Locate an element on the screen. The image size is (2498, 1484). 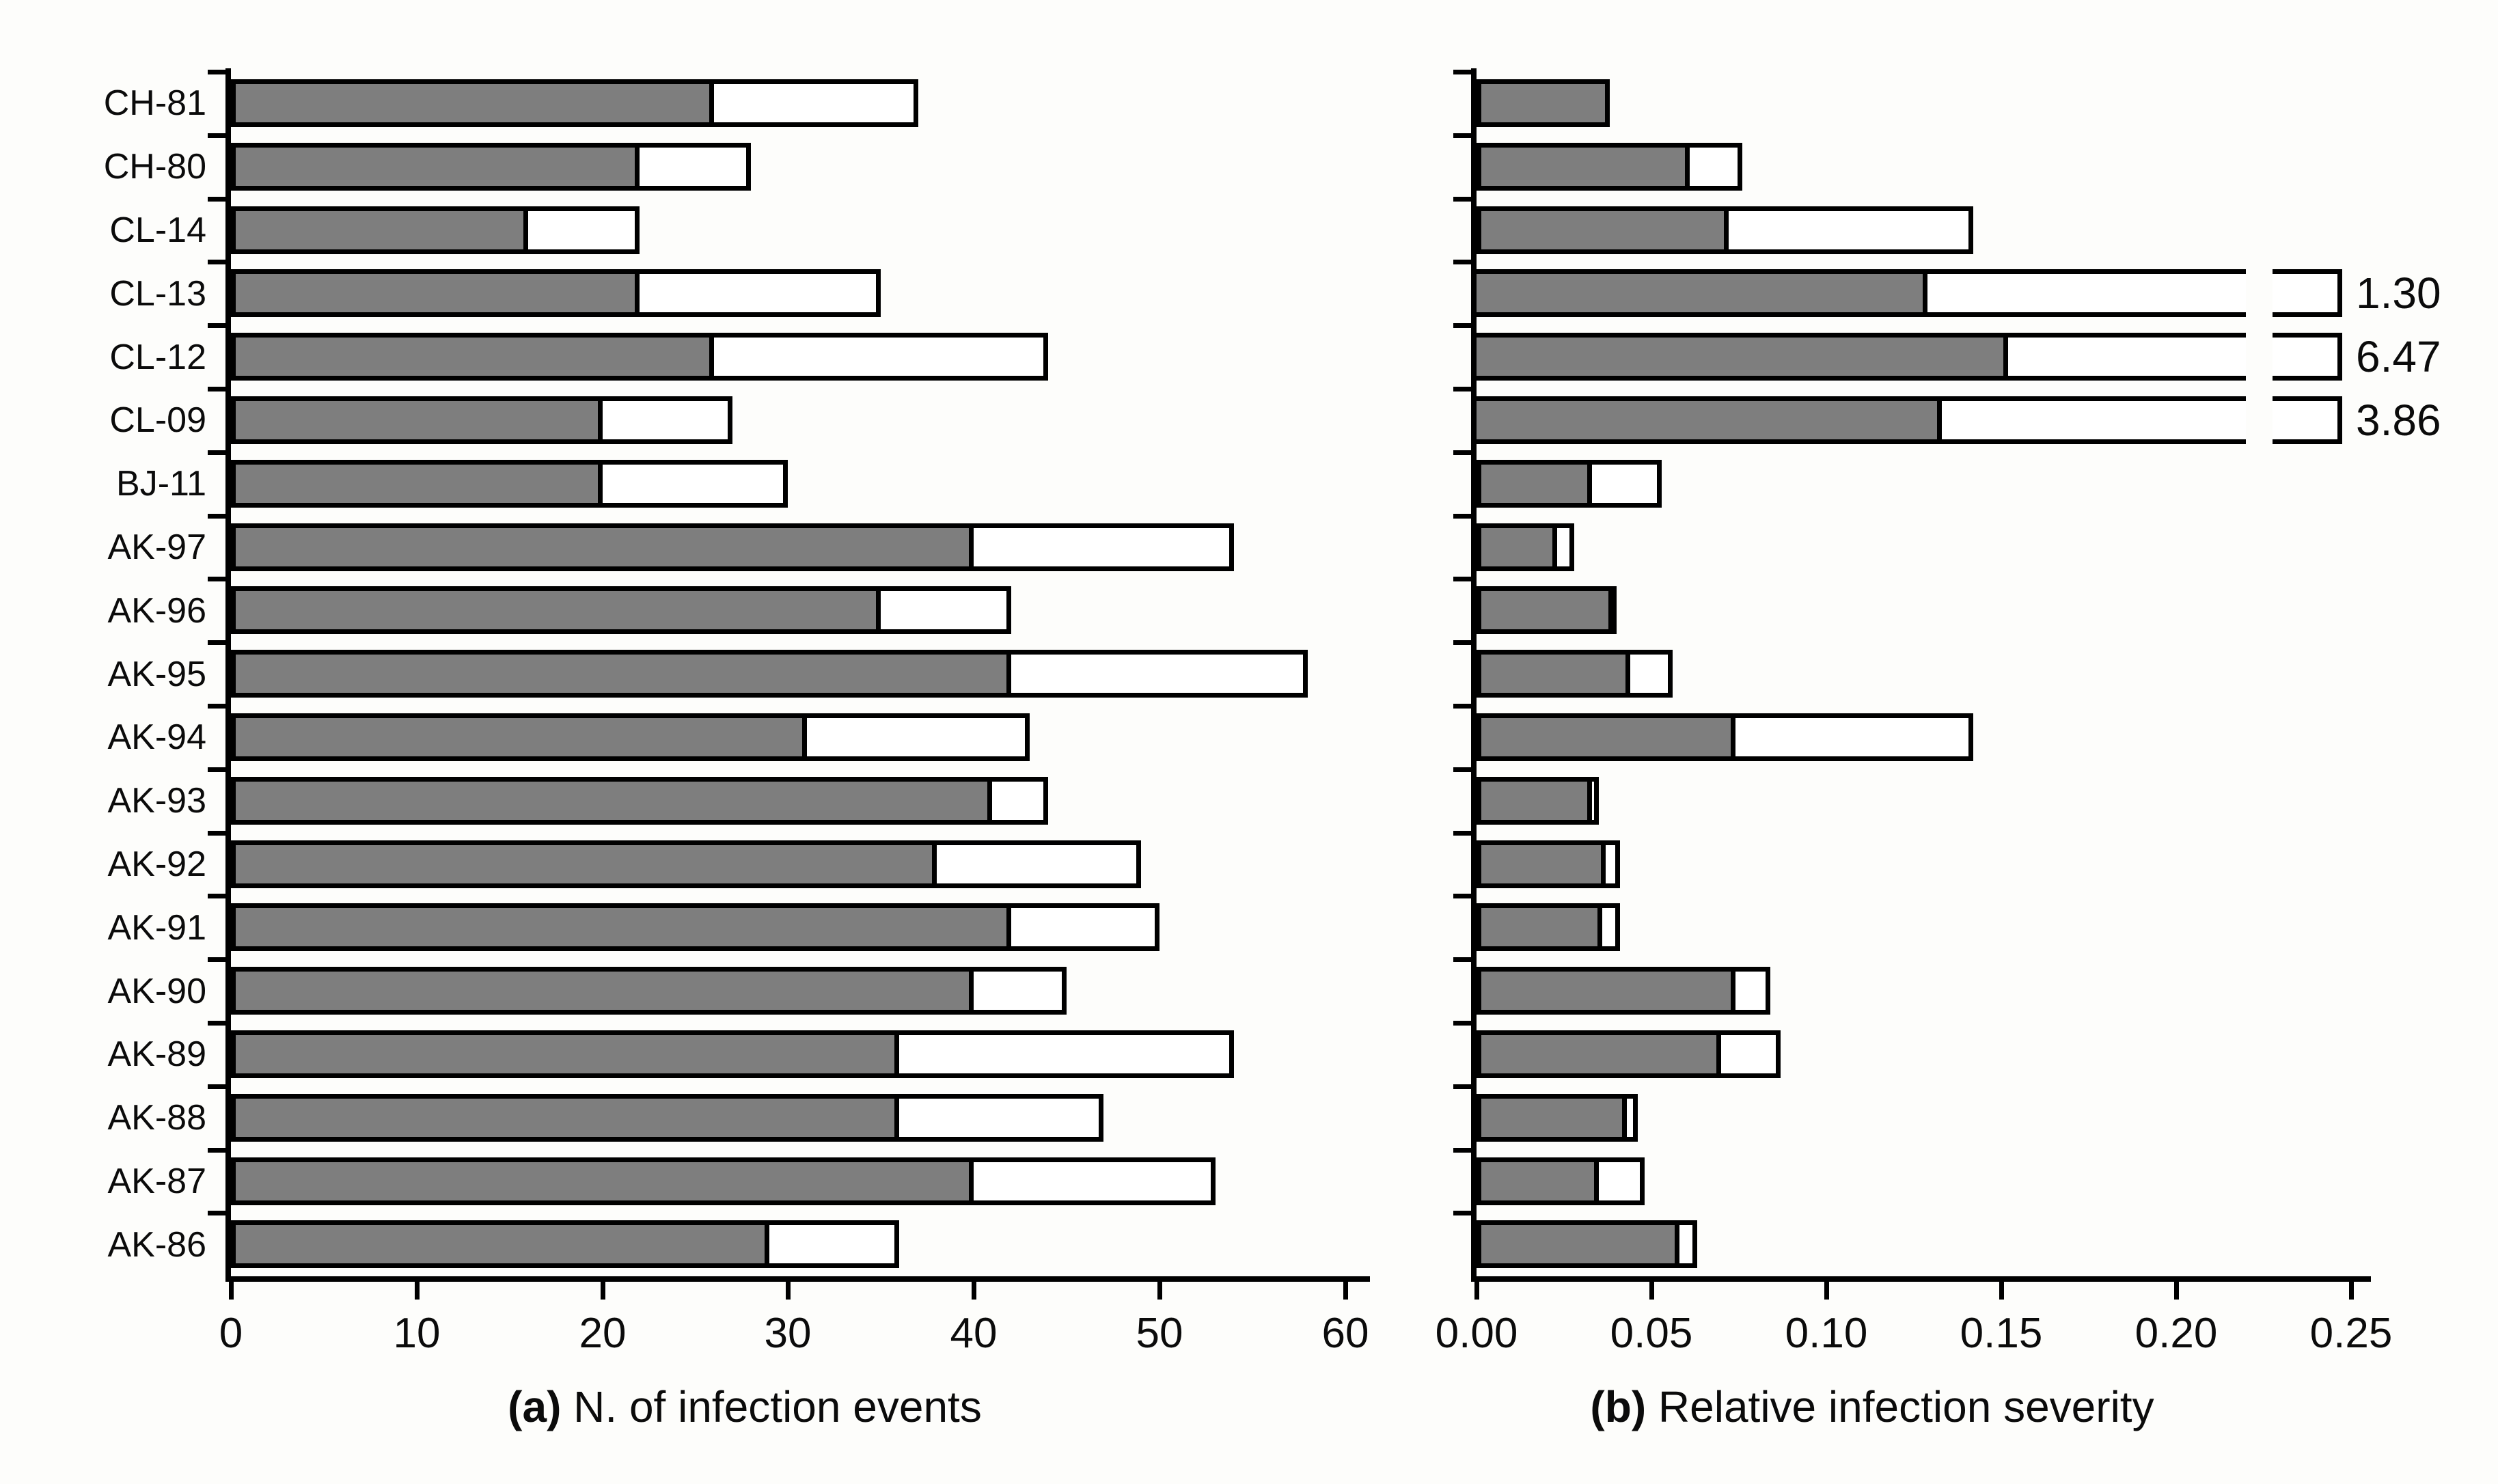
bar-ch-80-panel-a is located at coordinates (491, 167).